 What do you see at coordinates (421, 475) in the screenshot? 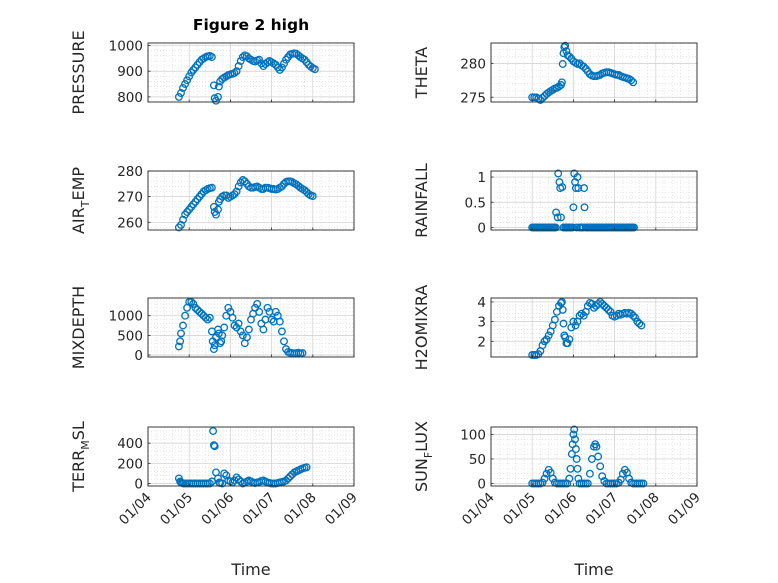
I see `y-axis-label-main: SUN` at bounding box center [421, 475].